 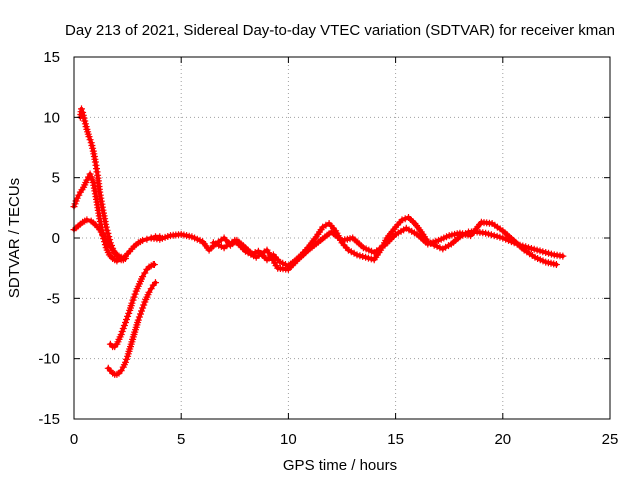 What do you see at coordinates (56, 178) in the screenshot?
I see `y-tick-label: 5` at bounding box center [56, 178].